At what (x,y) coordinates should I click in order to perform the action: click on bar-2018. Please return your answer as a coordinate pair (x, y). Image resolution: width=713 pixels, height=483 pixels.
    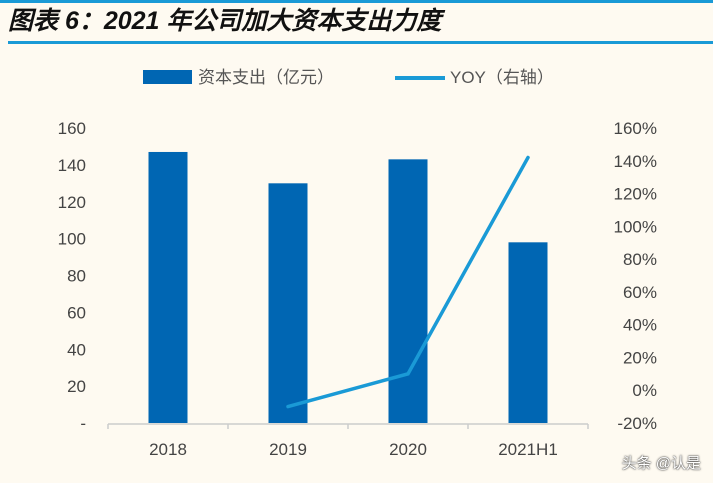
    Looking at the image, I should click on (168, 287).